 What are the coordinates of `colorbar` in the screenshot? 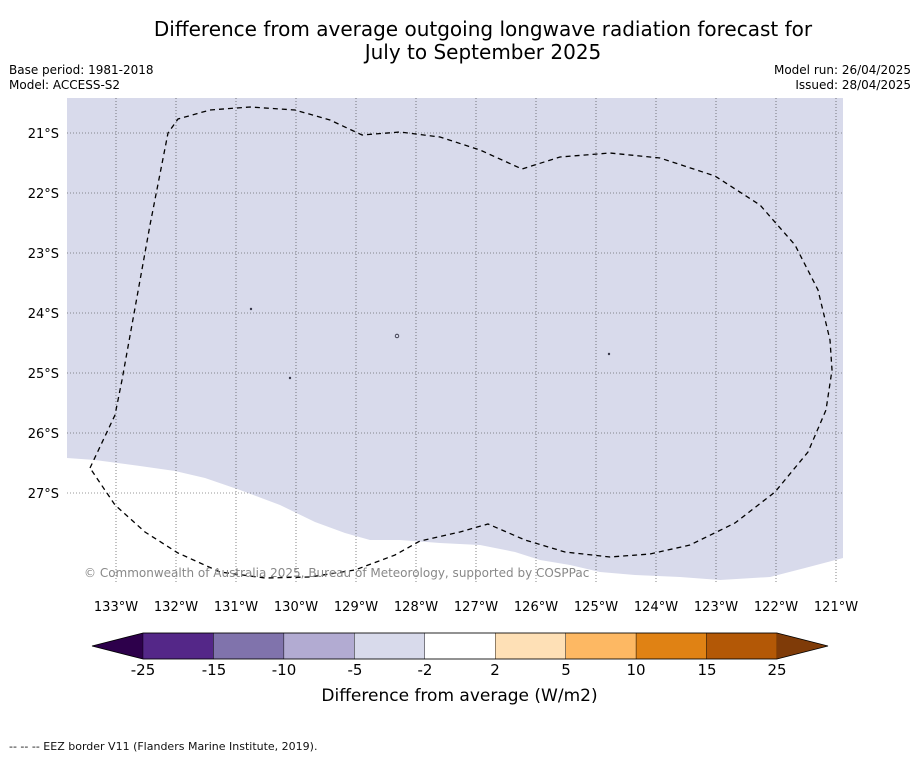 It's located at (460, 646).